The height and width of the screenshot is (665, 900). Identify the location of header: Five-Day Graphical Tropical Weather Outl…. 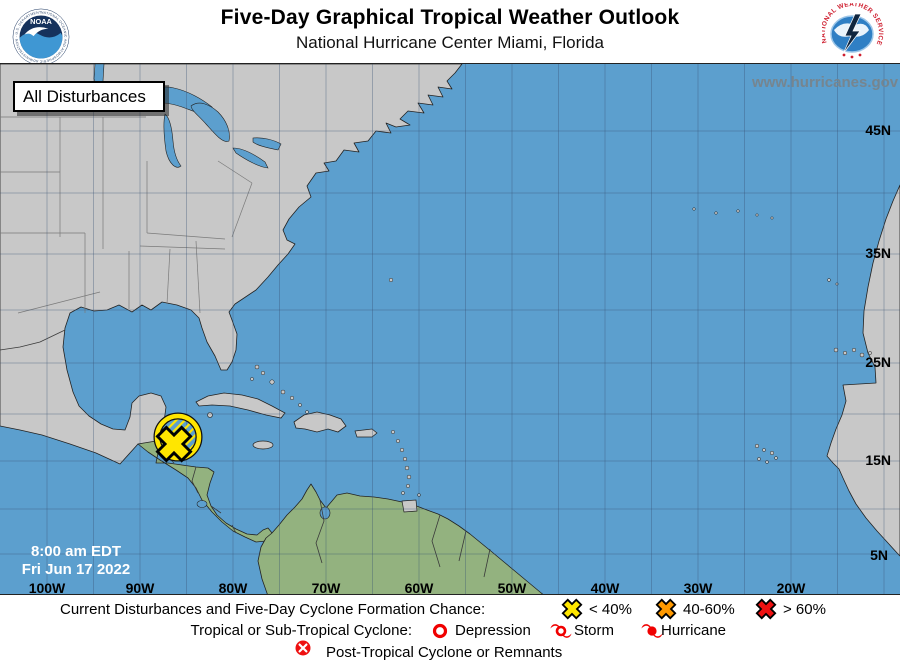
(450, 33).